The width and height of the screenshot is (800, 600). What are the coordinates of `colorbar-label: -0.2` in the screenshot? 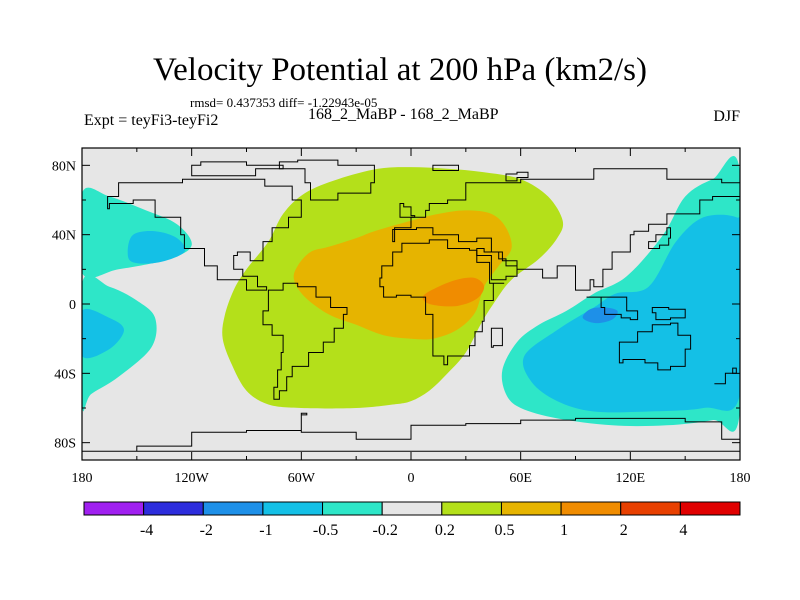 It's located at (385, 530).